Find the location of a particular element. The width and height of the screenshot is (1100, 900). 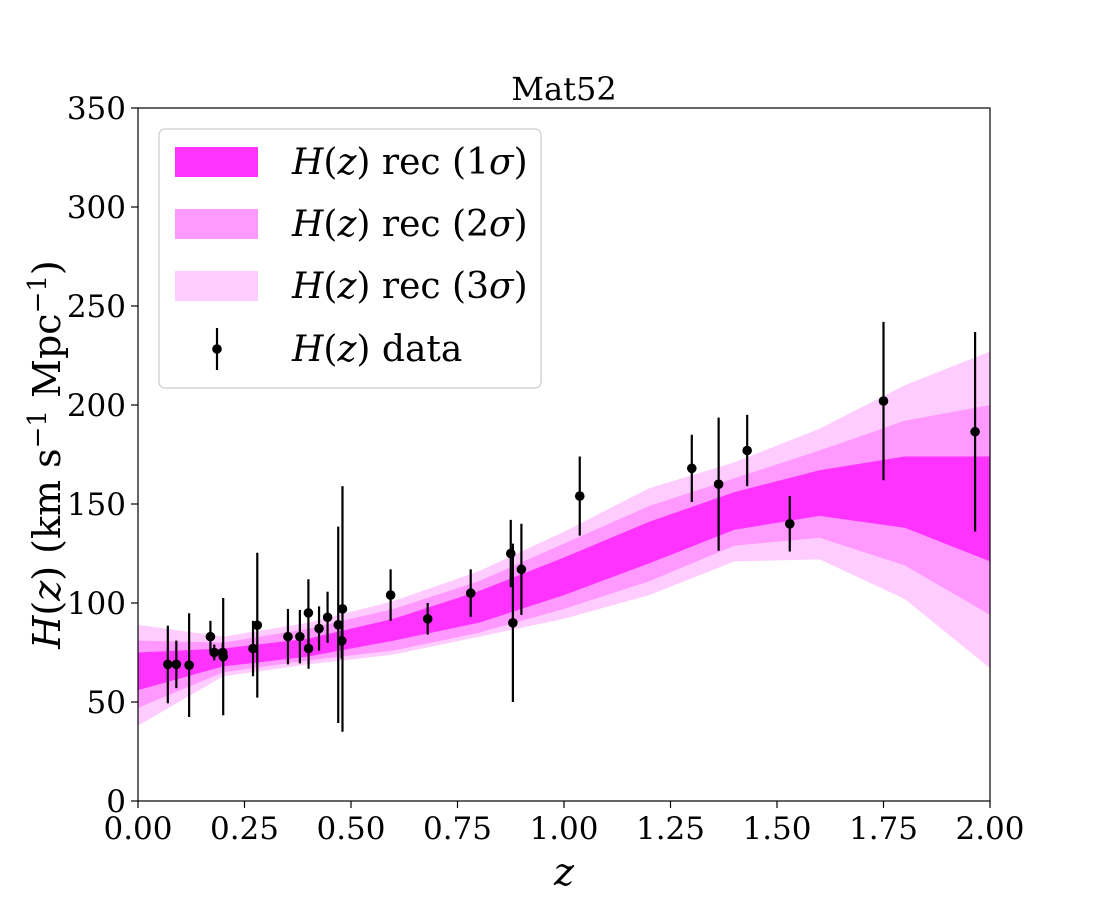

y-tick-label: 250 is located at coordinates (96, 307).